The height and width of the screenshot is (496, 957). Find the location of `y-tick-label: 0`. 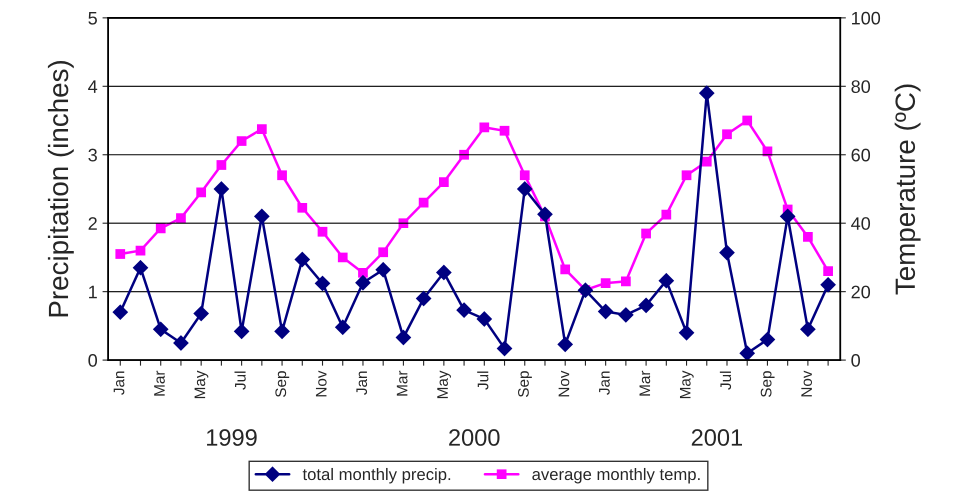

y-tick-label: 0 is located at coordinates (93, 360).